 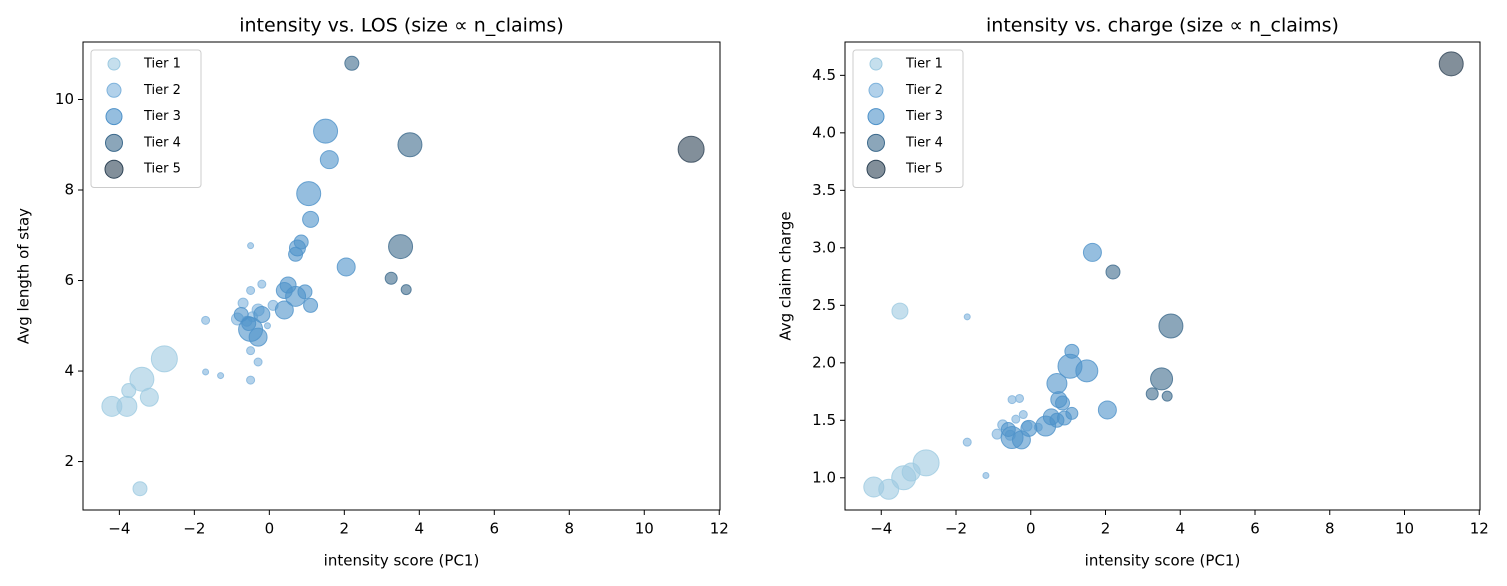 I want to click on y-tick-label: 1.0, so click(x=824, y=477).